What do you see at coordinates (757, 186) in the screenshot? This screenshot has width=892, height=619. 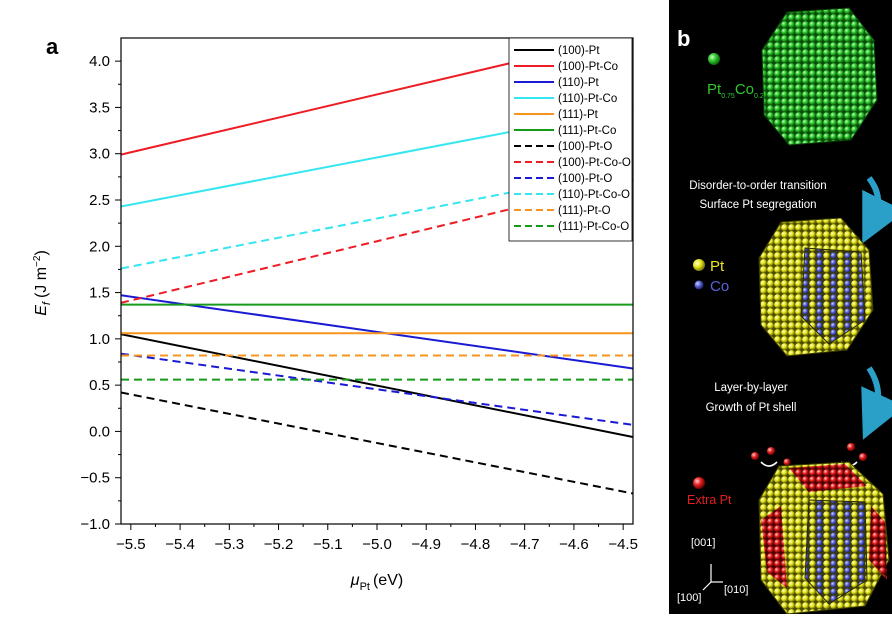 I see `step1-line1: Disorder-to-order transition` at bounding box center [757, 186].